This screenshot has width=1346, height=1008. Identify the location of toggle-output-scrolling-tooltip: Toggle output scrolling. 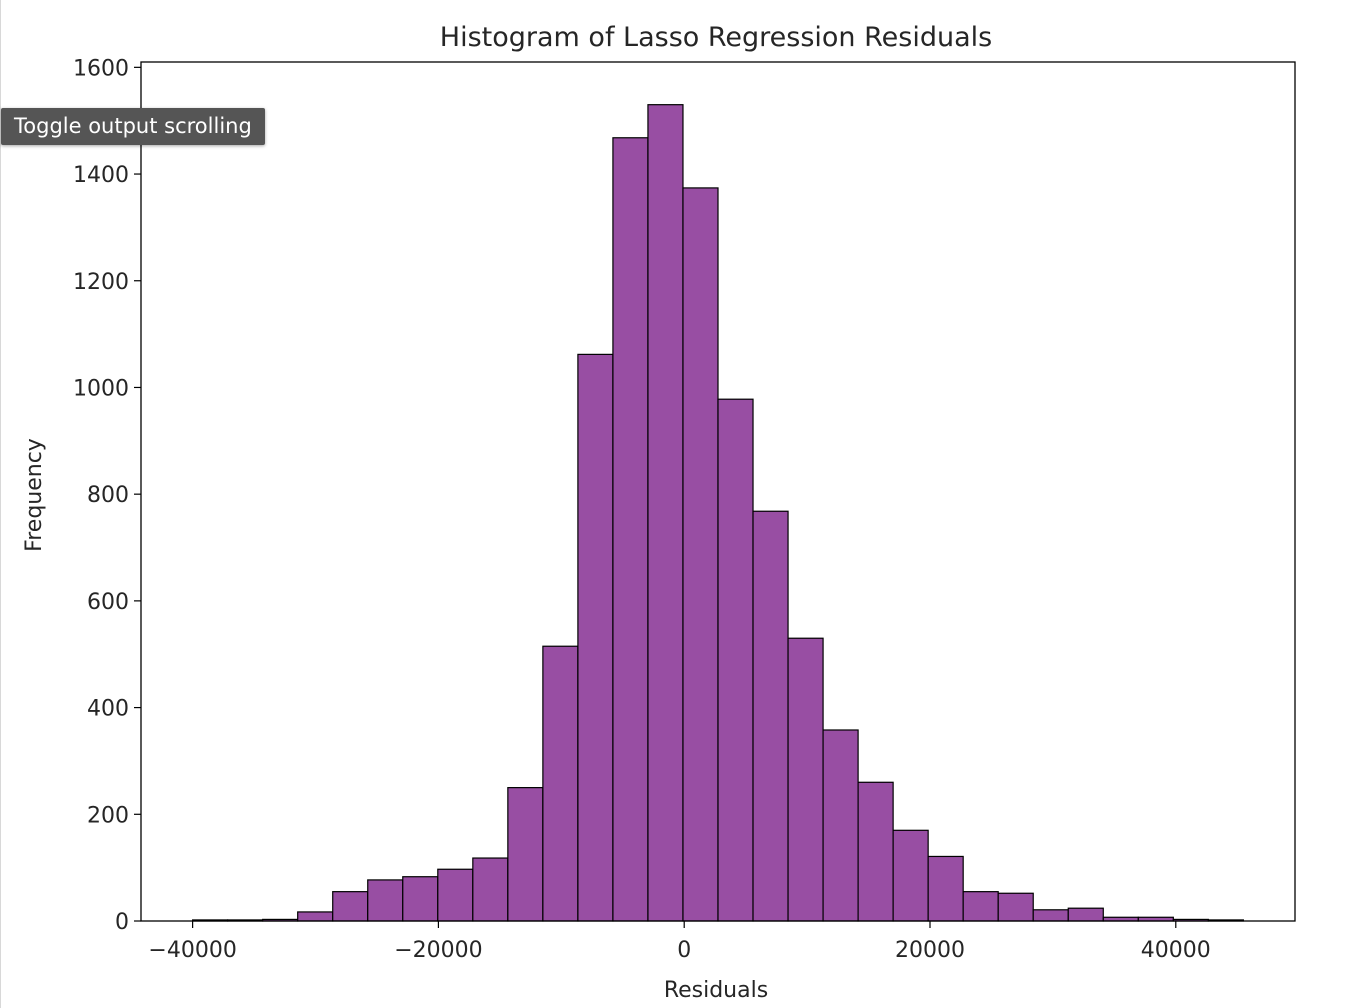
(133, 126).